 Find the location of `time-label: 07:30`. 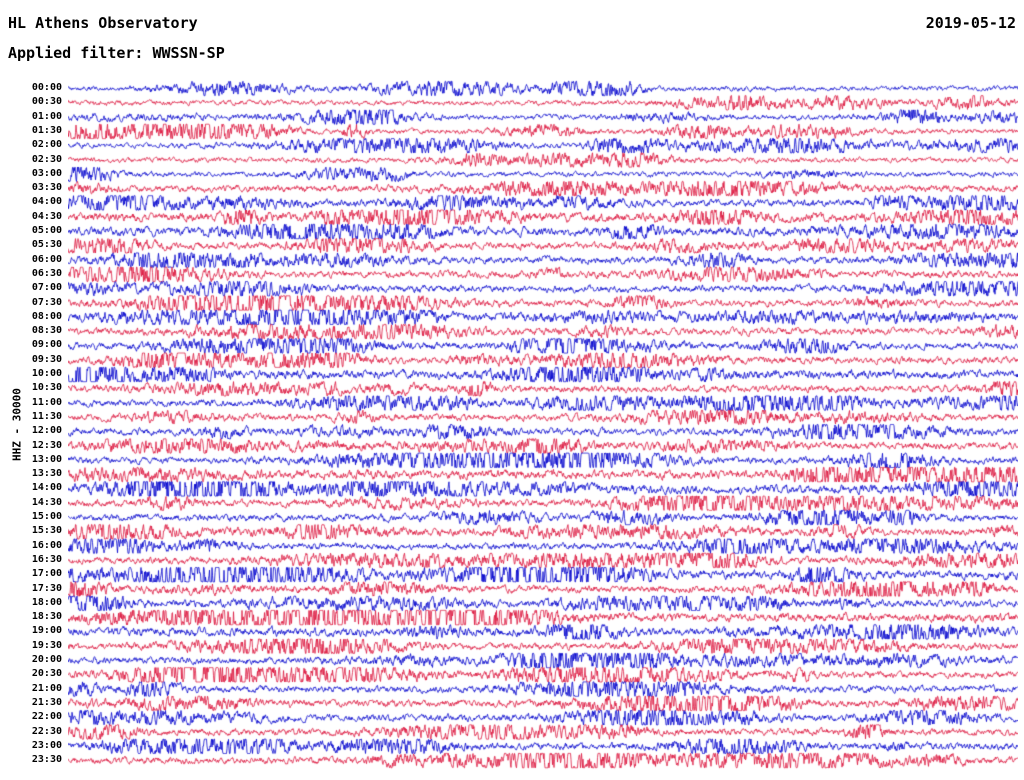

time-label: 07:30 is located at coordinates (46, 302).